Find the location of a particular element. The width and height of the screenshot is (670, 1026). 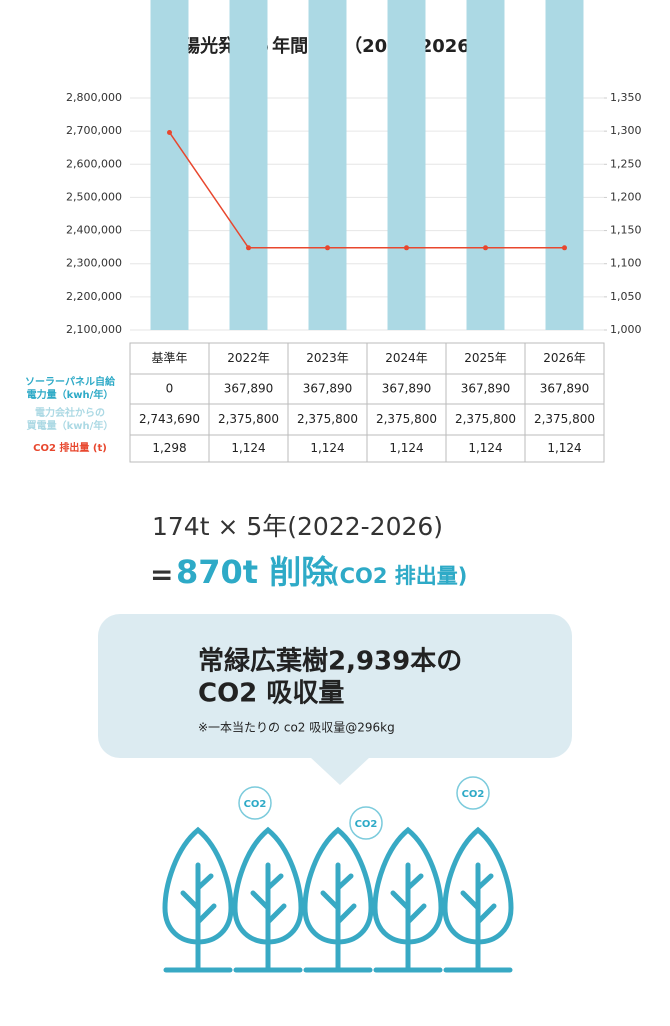

y-tick-label: 2,400,000 is located at coordinates (94, 230).